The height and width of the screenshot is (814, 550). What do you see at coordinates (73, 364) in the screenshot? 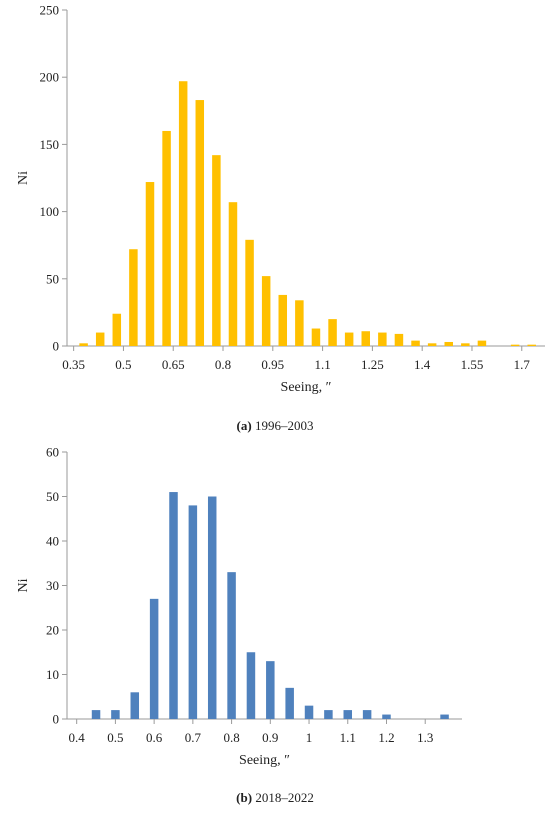
I see `x-tick-label: 0.35` at bounding box center [73, 364].